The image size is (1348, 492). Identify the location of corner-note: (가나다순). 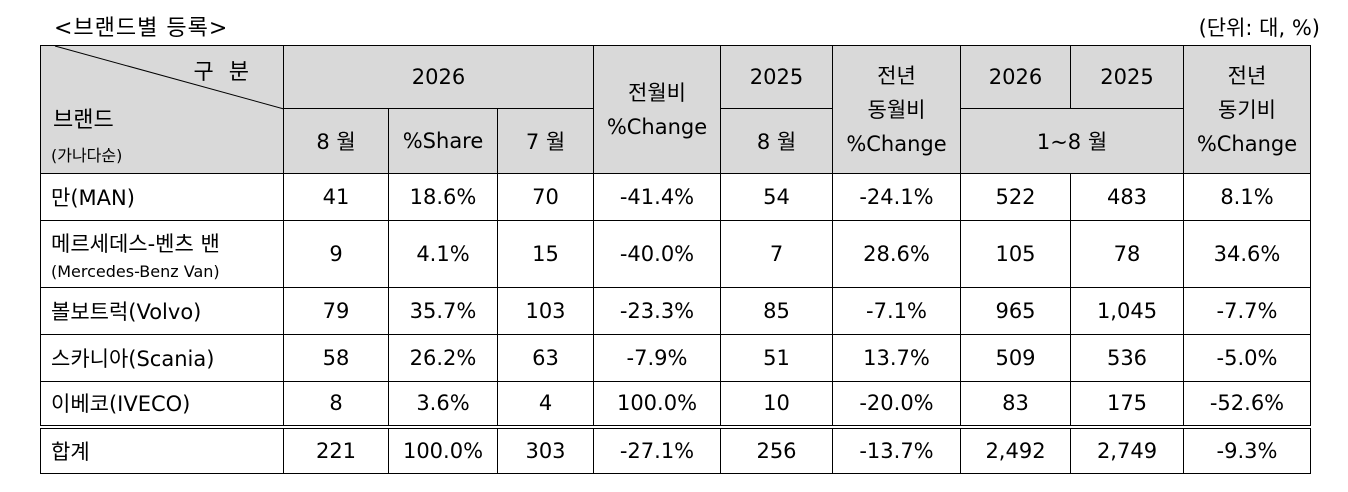
(87, 155).